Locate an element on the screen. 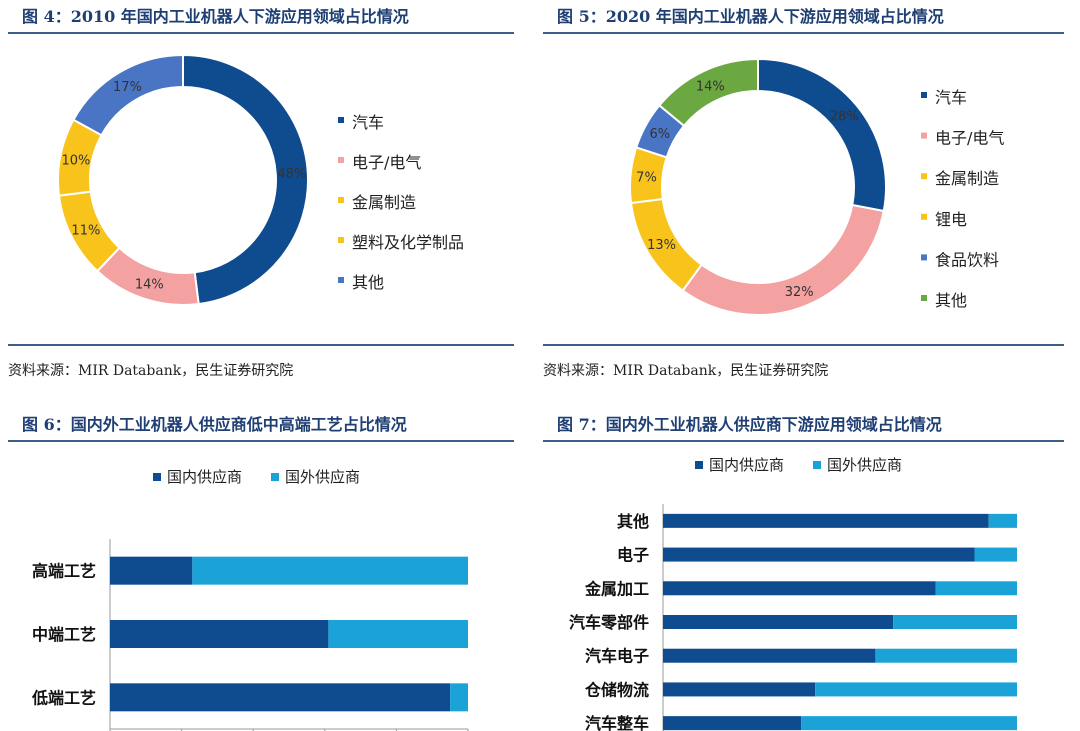  figure-7-title: 图 7：国内外工业机器人供应商下游应用领域占比情况 is located at coordinates (803, 425).